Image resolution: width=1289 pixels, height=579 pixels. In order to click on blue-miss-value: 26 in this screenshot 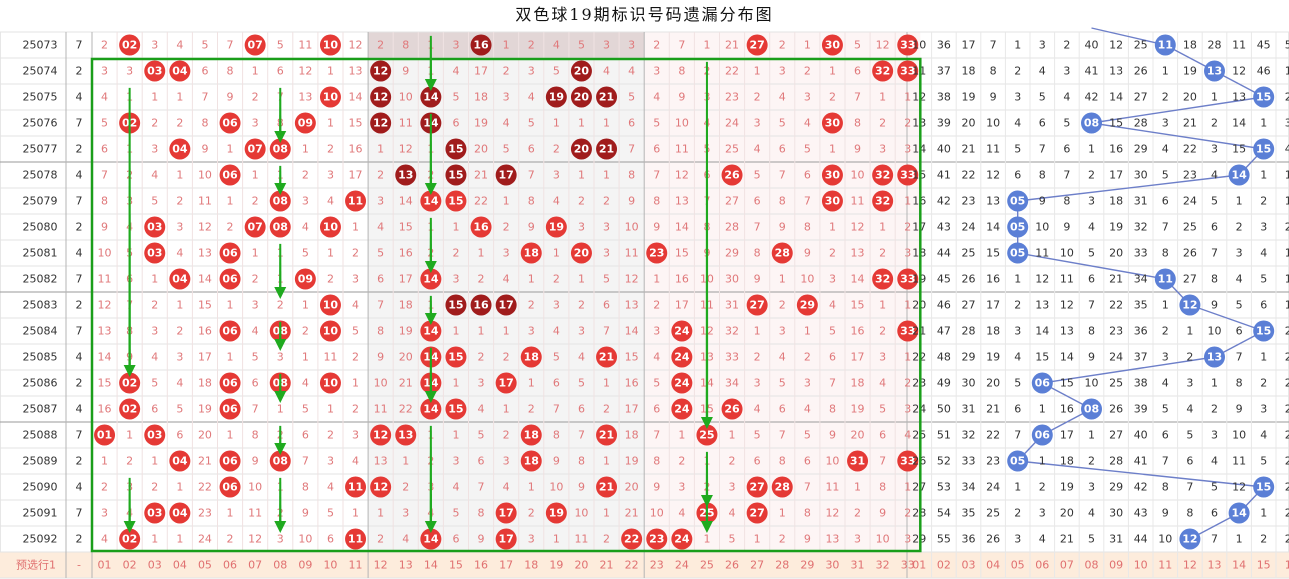, I will do `click(1116, 409)`.